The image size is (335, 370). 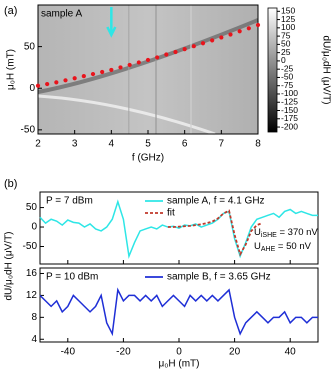 What do you see at coordinates (289, 110) in the screenshot?
I see `colorbar-tick-label: -150` at bounding box center [289, 110].